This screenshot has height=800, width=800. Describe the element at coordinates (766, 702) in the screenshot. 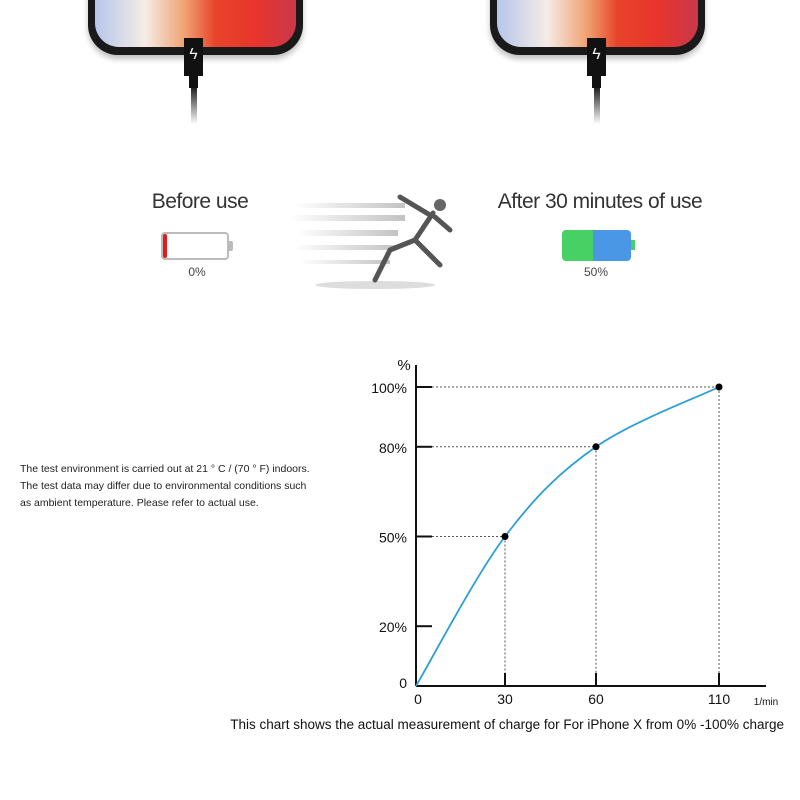

I see `x-axis-label: 1/min` at that location.